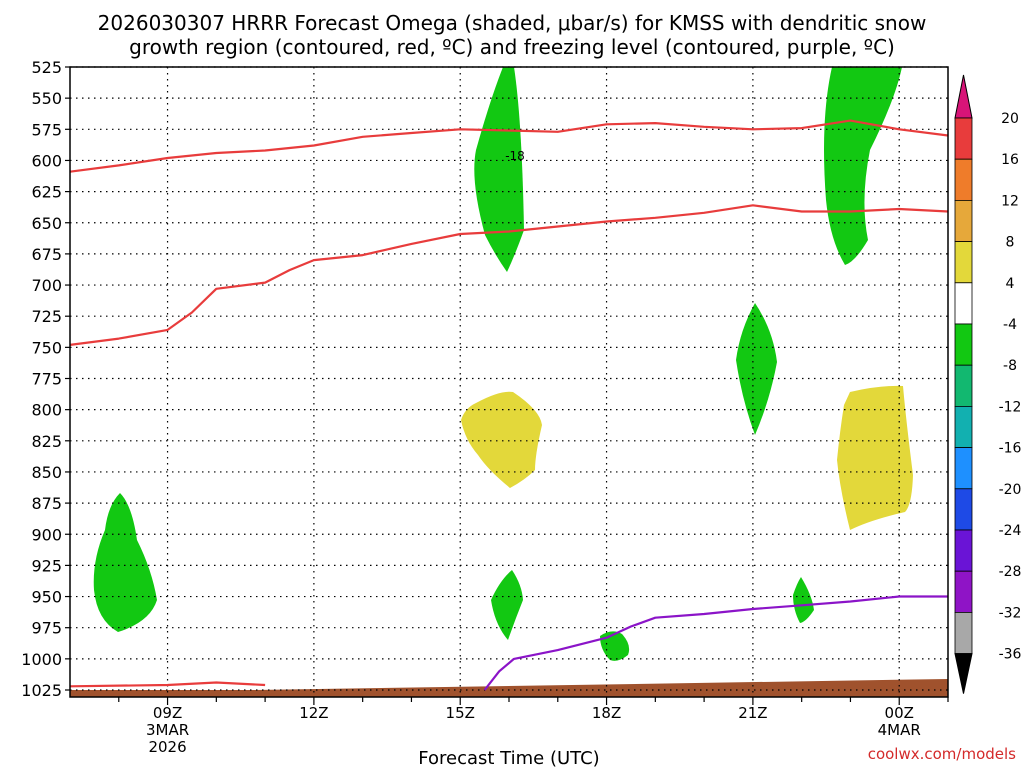 The height and width of the screenshot is (768, 1024). What do you see at coordinates (460, 713) in the screenshot?
I see `x-tick-label: 15Z` at bounding box center [460, 713].